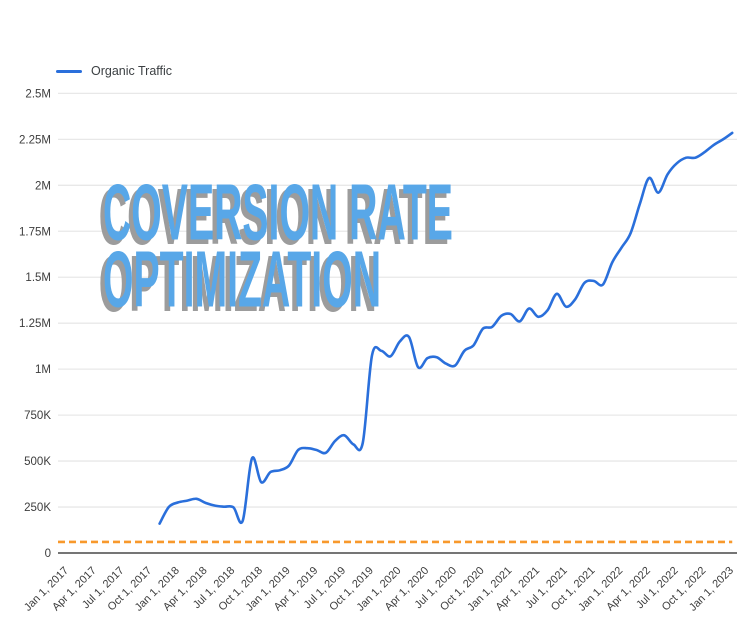 Image resolution: width=753 pixels, height=630 pixels. Describe the element at coordinates (37, 462) in the screenshot. I see `y-tick-label: 500K` at that location.